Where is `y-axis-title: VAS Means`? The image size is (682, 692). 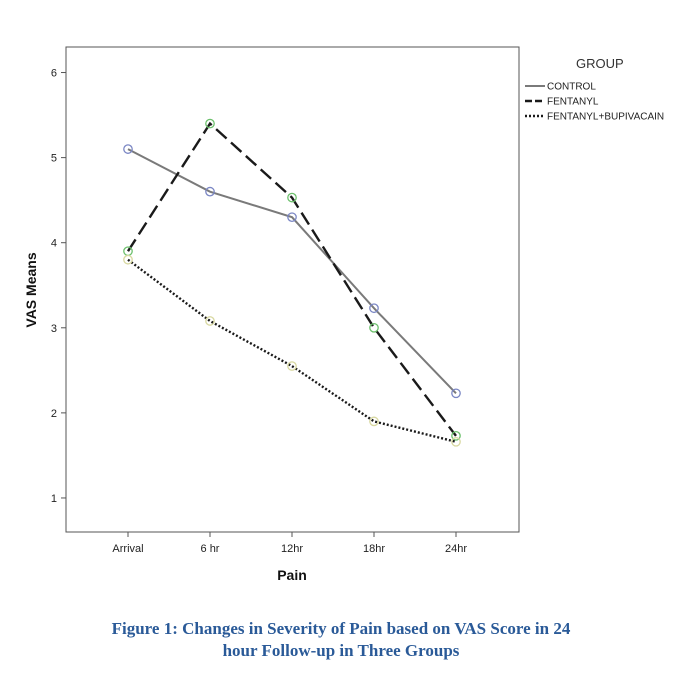 y-axis-title: VAS Means is located at coordinates (31, 289).